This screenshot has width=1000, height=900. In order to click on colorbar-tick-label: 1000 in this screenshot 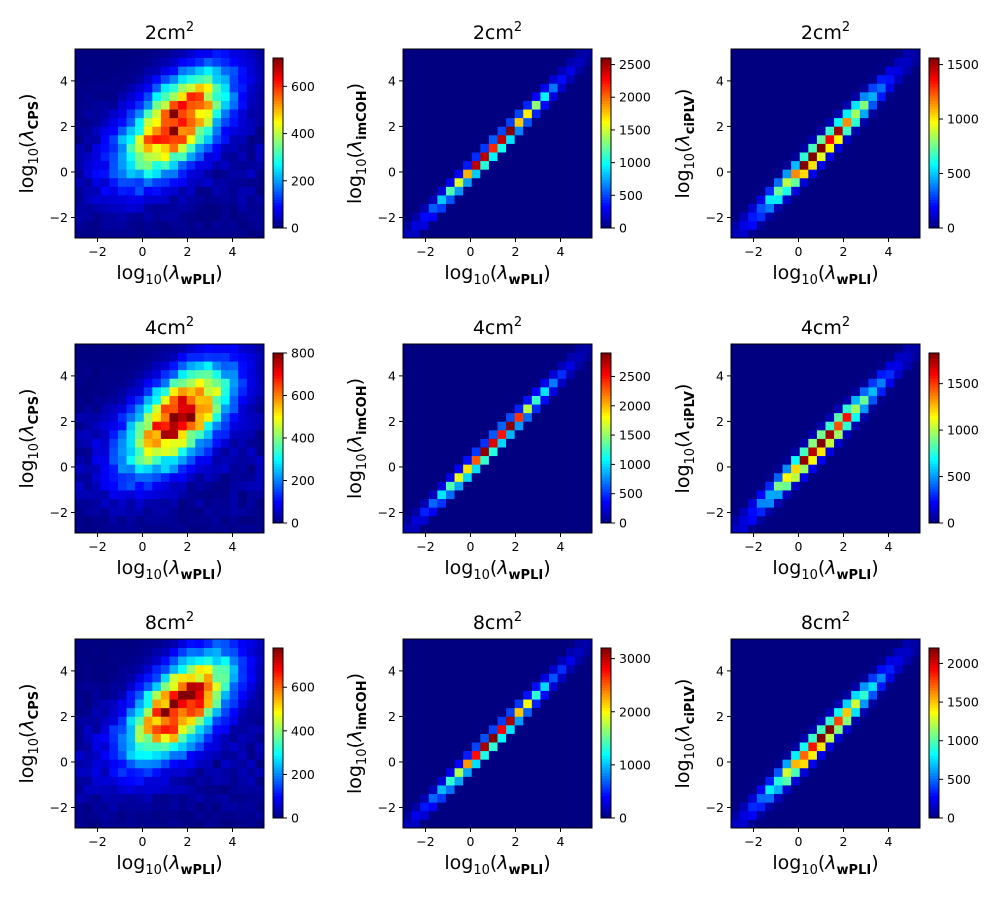, I will do `click(963, 430)`.